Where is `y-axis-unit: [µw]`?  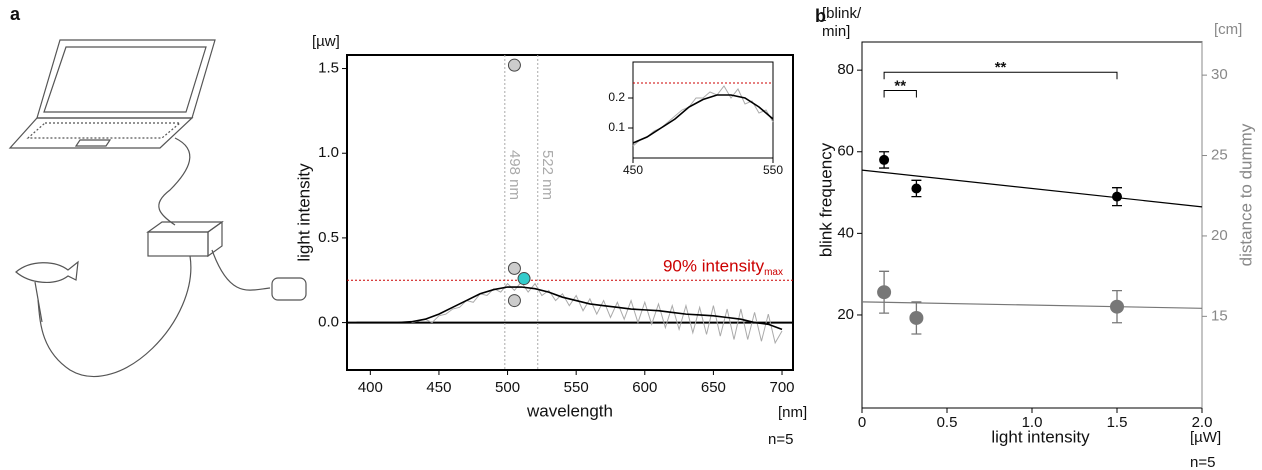
y-axis-unit: [µw] is located at coordinates (326, 41).